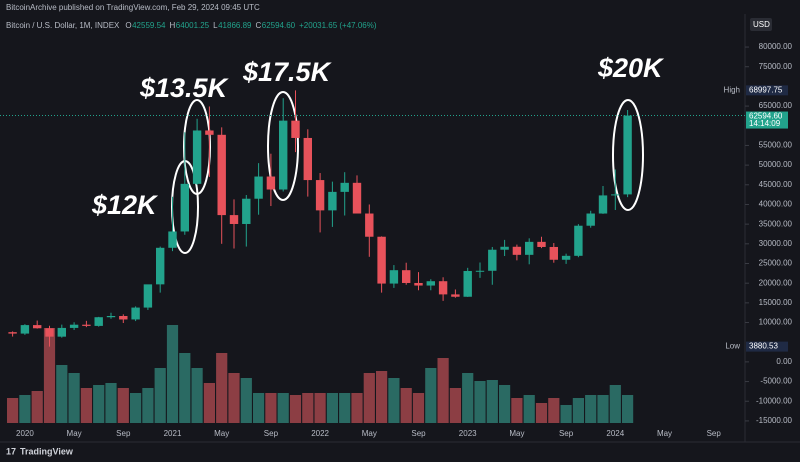  I want to click on marker-label: Low, so click(732, 346).